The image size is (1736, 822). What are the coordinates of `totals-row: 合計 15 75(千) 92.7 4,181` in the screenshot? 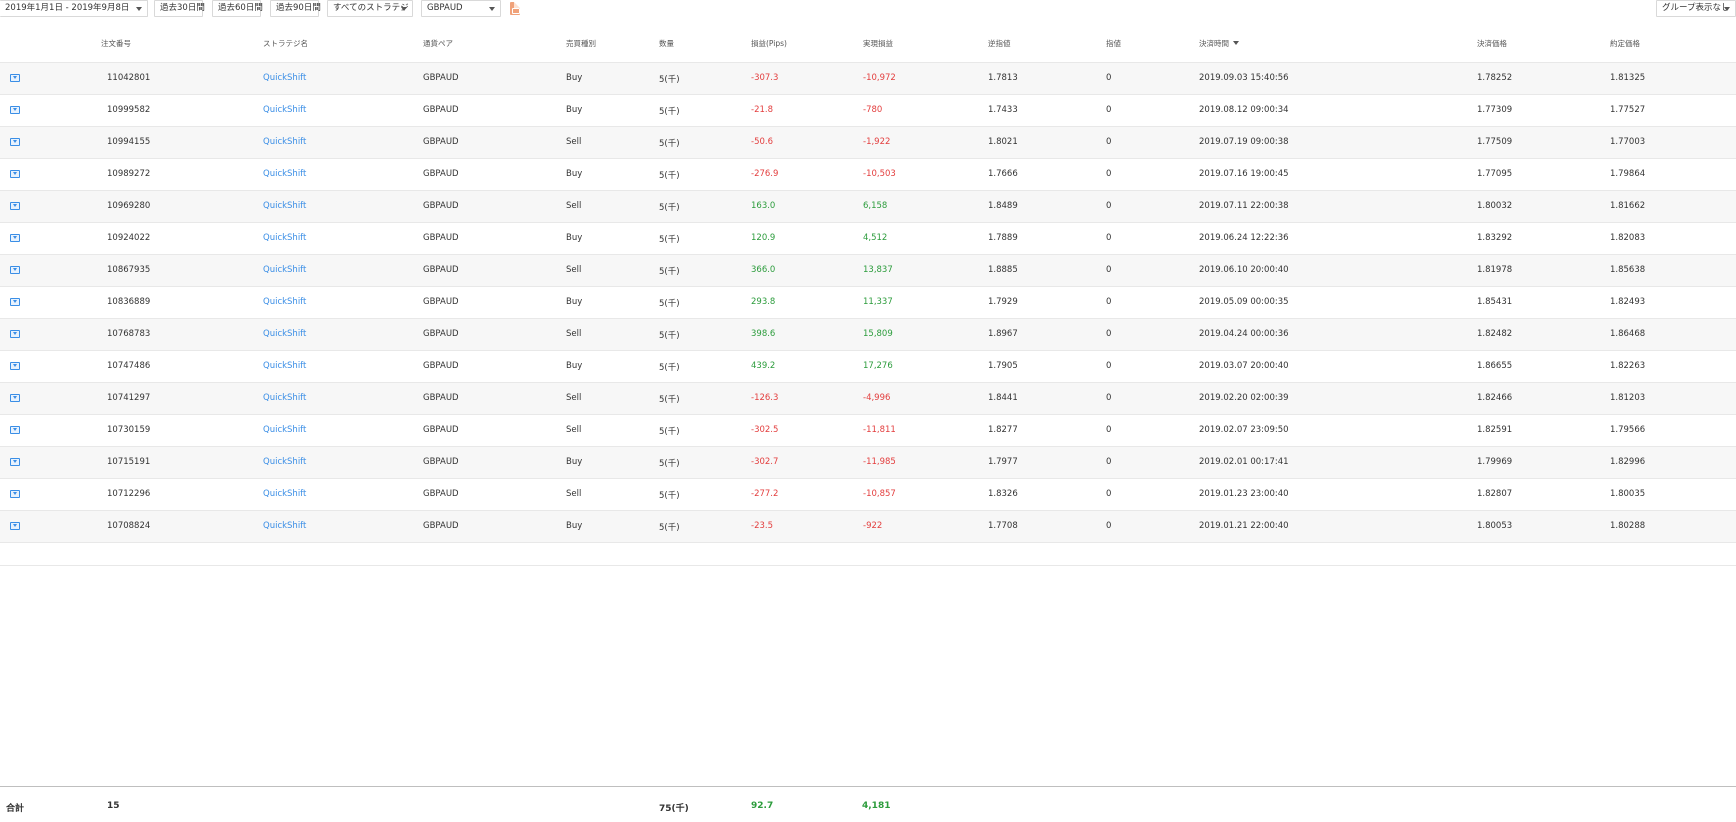 It's located at (868, 804).